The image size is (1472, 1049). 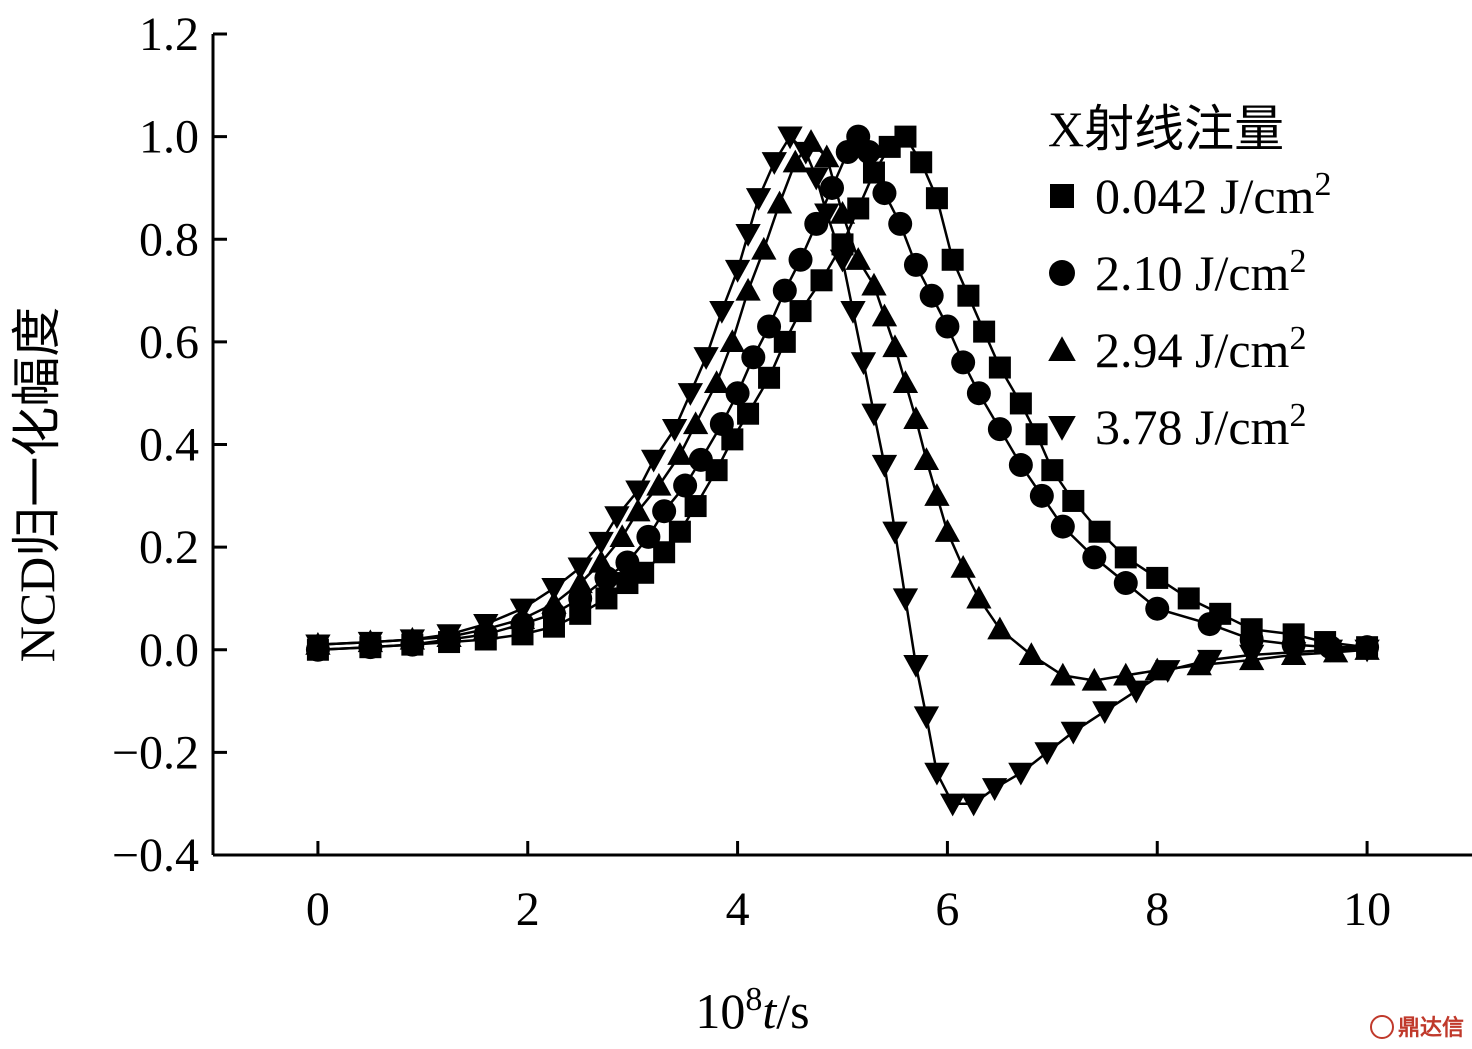 What do you see at coordinates (1177, 272) in the screenshot?
I see `legend-item: 2.10 J/cm2` at bounding box center [1177, 272].